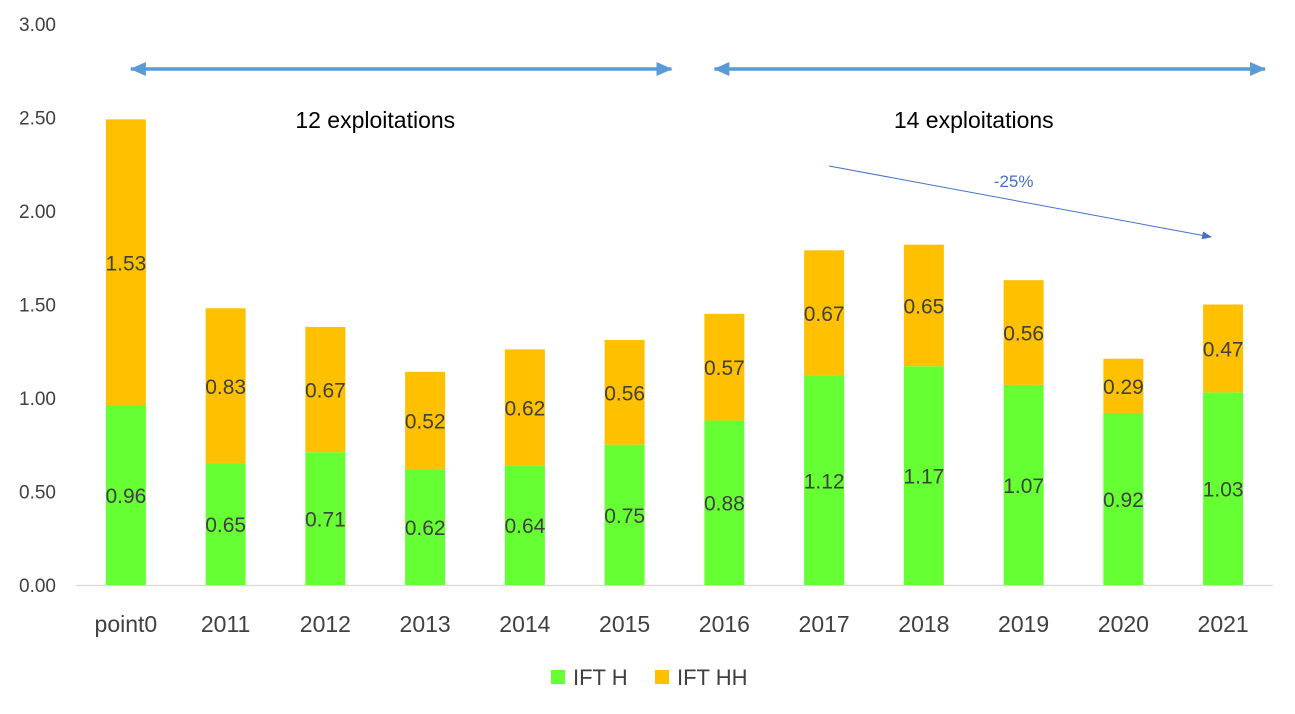 This screenshot has height=714, width=1295. Describe the element at coordinates (325, 624) in the screenshot. I see `x-tick-label: 2012` at that location.